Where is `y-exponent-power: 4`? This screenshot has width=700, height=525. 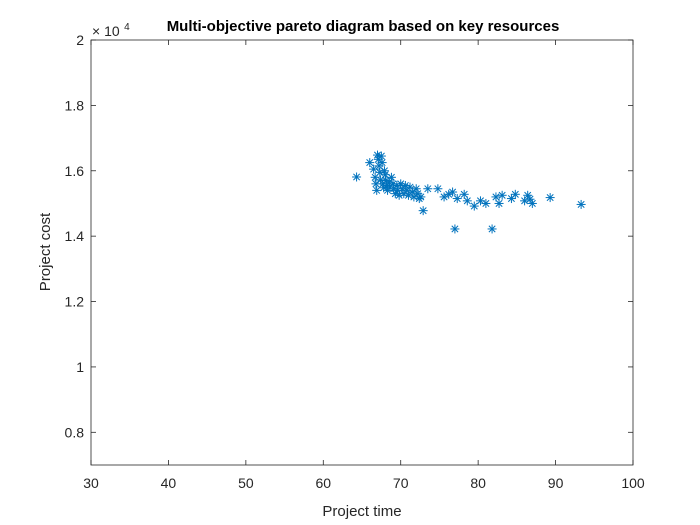 y-exponent-power: 4 is located at coordinates (127, 27).